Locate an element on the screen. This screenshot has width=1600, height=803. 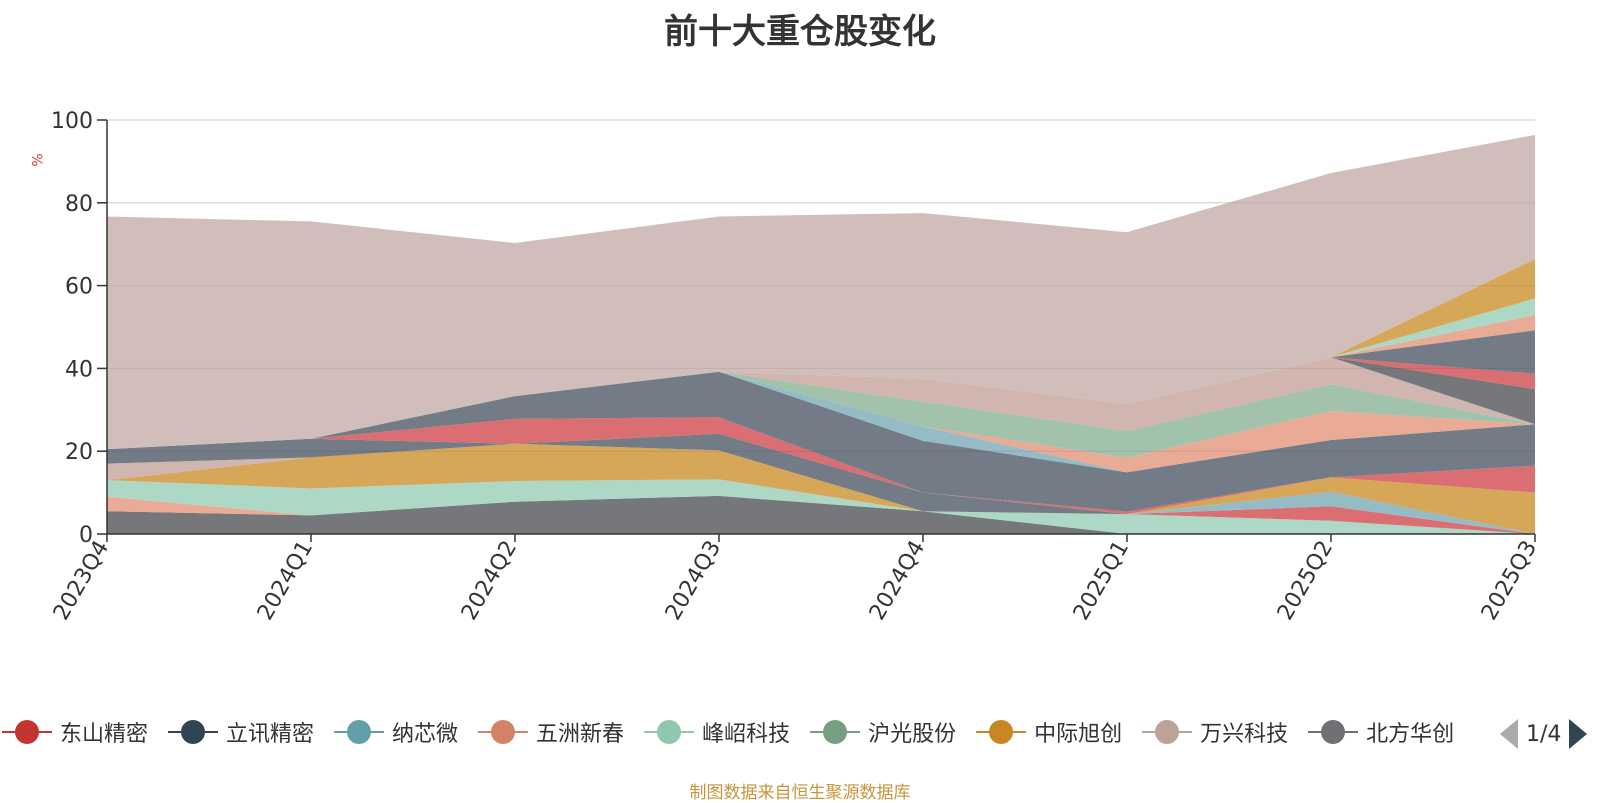
legend-label: 万兴科技 is located at coordinates (1244, 734).